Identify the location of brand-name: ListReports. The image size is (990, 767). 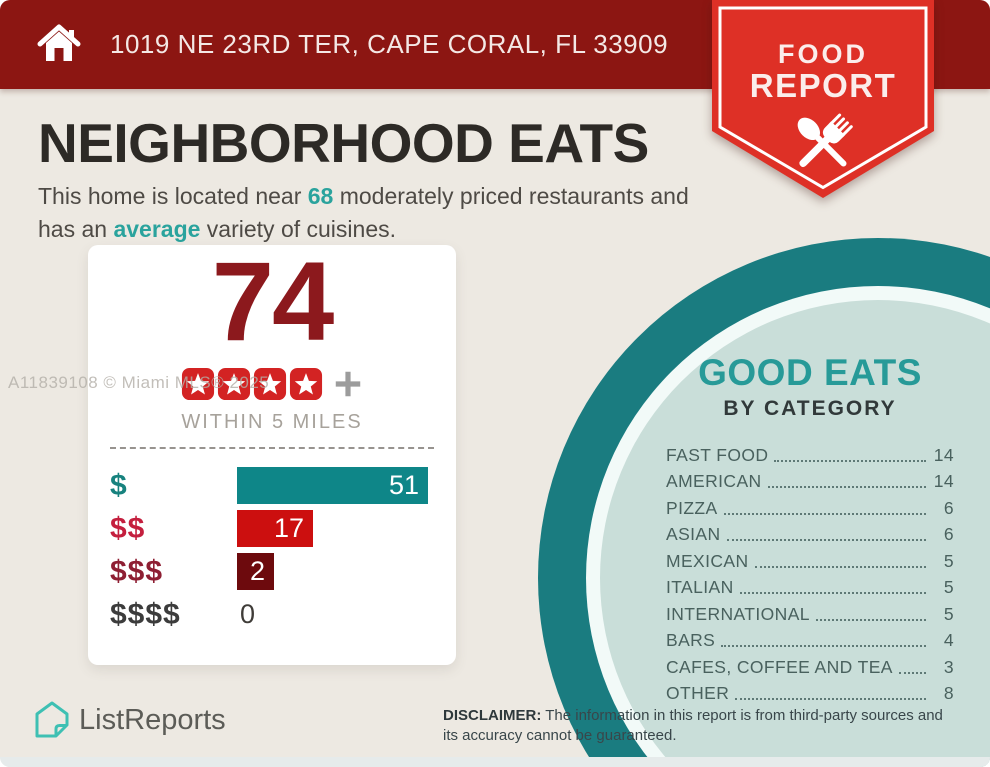
(152, 719).